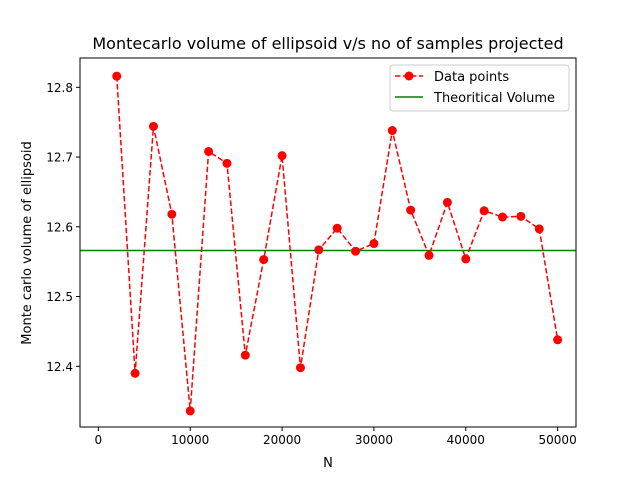 This screenshot has width=640, height=480. I want to click on x-tick-label: 40000, so click(466, 440).